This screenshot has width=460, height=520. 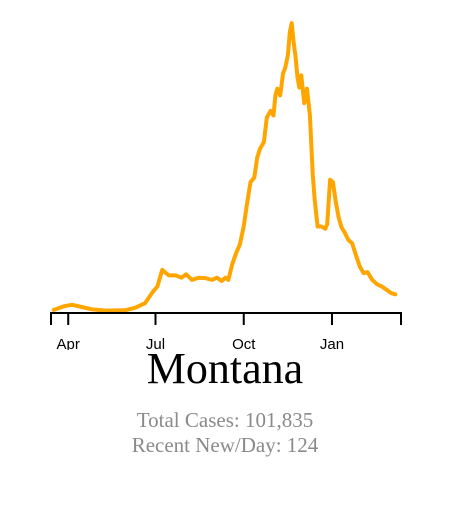 What do you see at coordinates (225, 420) in the screenshot?
I see `total-cases-text: Total Cases: 101,835` at bounding box center [225, 420].